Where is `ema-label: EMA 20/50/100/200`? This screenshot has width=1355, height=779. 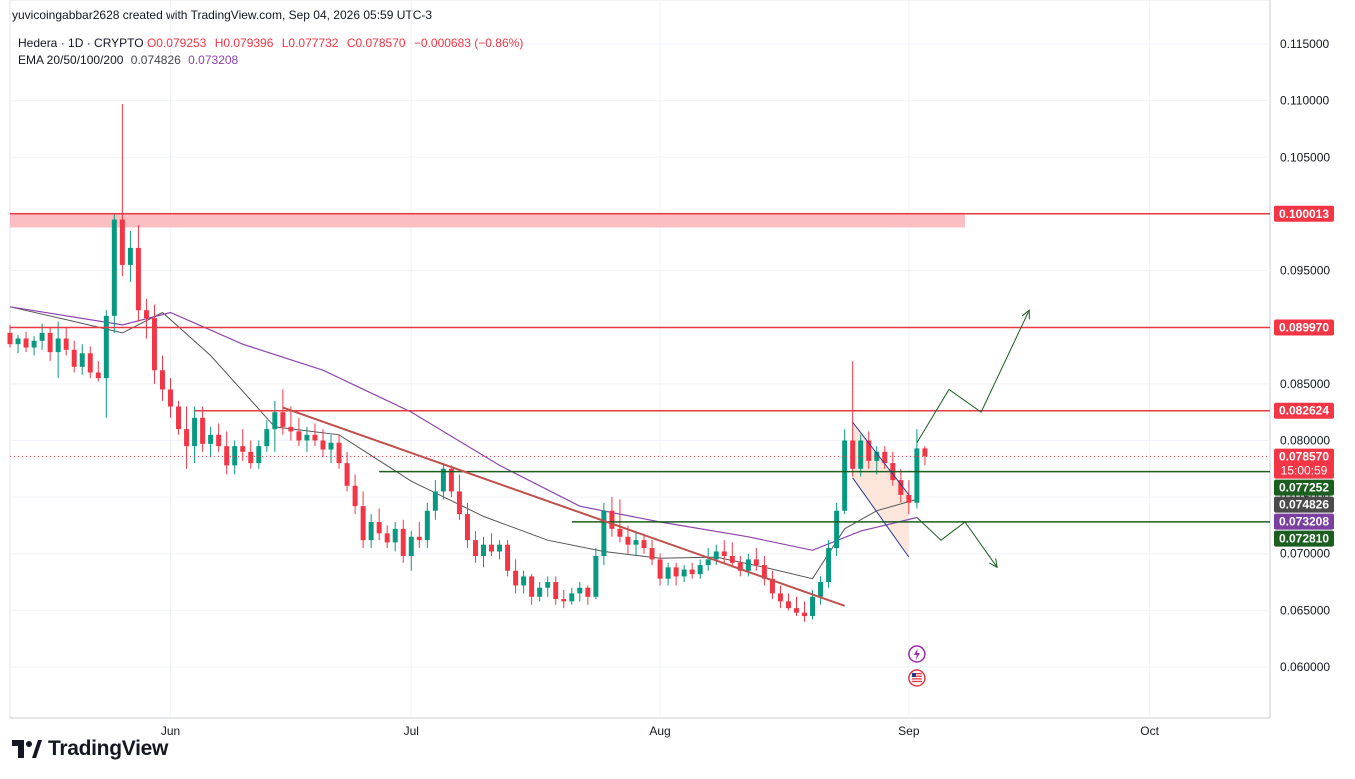 ema-label: EMA 20/50/100/200 is located at coordinates (71, 60).